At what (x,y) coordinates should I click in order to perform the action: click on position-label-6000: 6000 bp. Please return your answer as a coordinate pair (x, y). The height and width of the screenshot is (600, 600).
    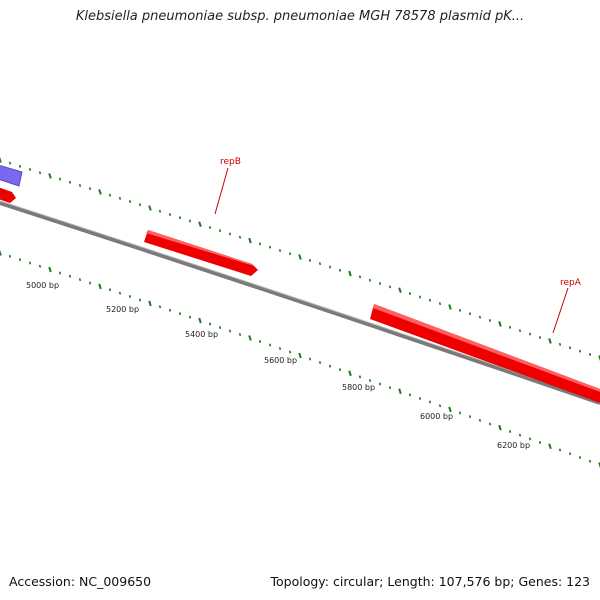
    Looking at the image, I should click on (436, 416).